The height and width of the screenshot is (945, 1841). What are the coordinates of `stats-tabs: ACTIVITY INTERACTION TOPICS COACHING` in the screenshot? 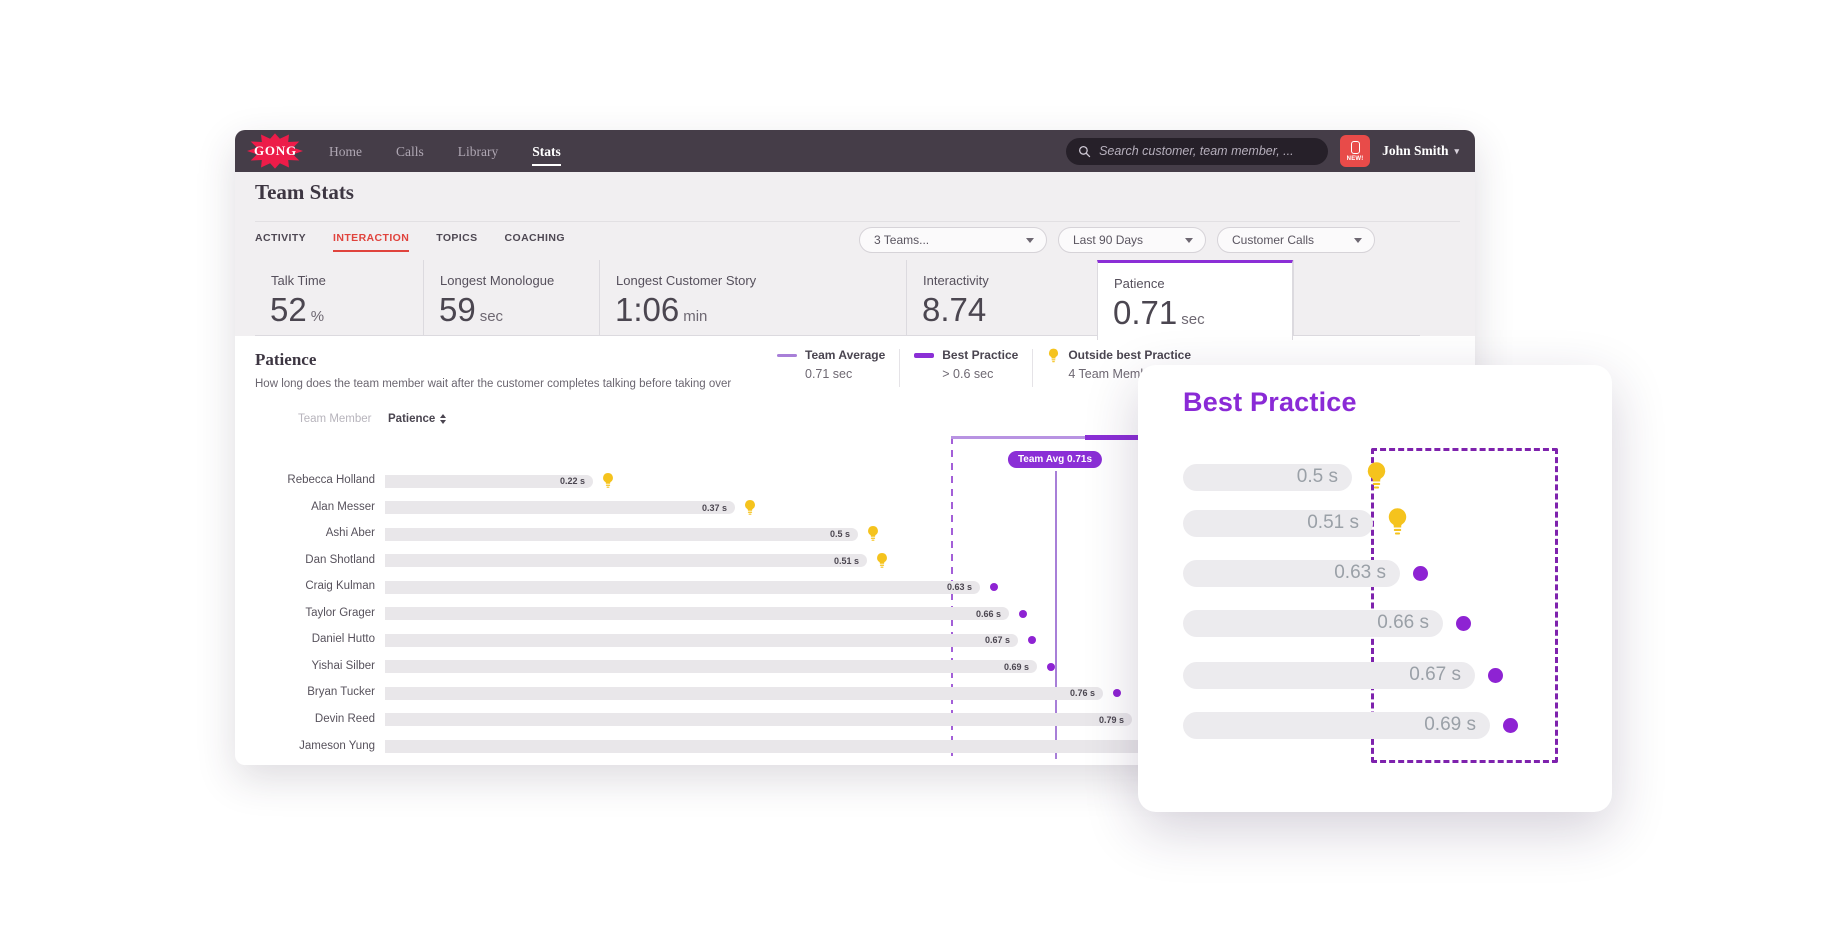 It's located at (410, 242).